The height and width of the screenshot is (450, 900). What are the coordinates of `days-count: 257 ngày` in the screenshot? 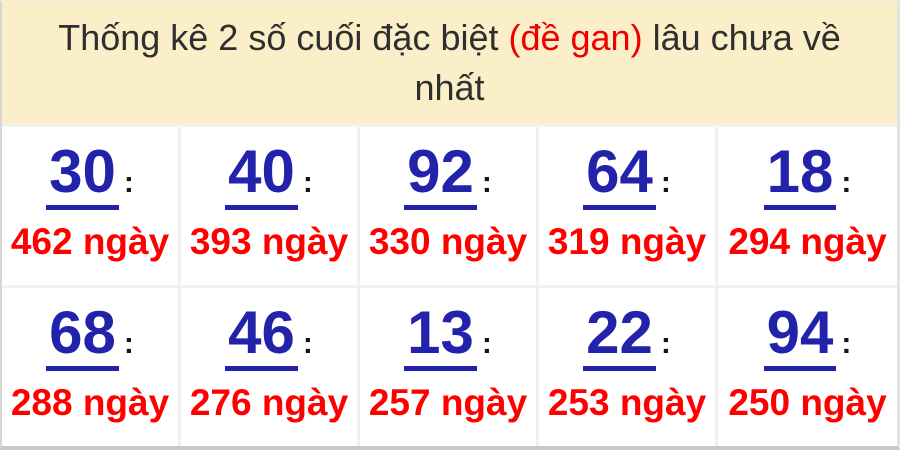 It's located at (448, 403).